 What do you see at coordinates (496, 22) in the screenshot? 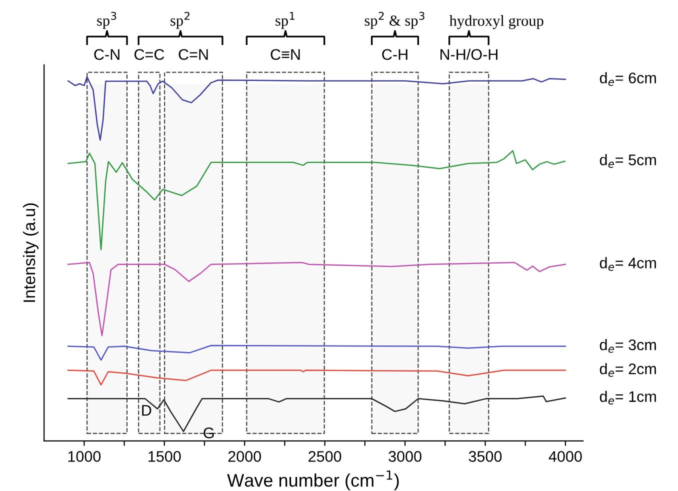
I see `text: hydroxyl group` at bounding box center [496, 22].